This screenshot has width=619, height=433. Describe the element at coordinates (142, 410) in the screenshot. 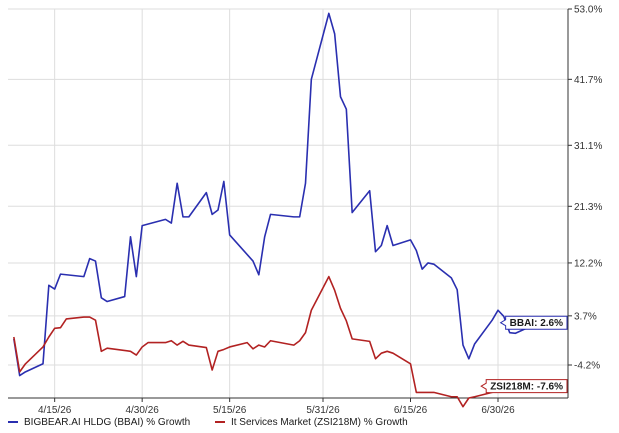

I see `x-tick-label-1: 4/30/26` at that location.